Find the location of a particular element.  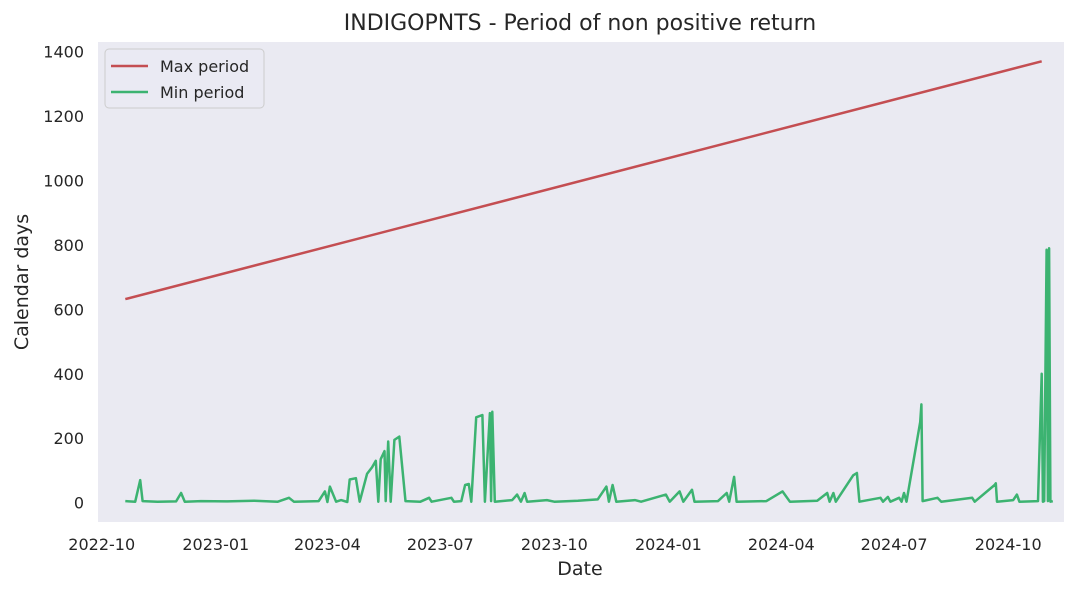

x-tick-label: 2023-04 is located at coordinates (327, 544).